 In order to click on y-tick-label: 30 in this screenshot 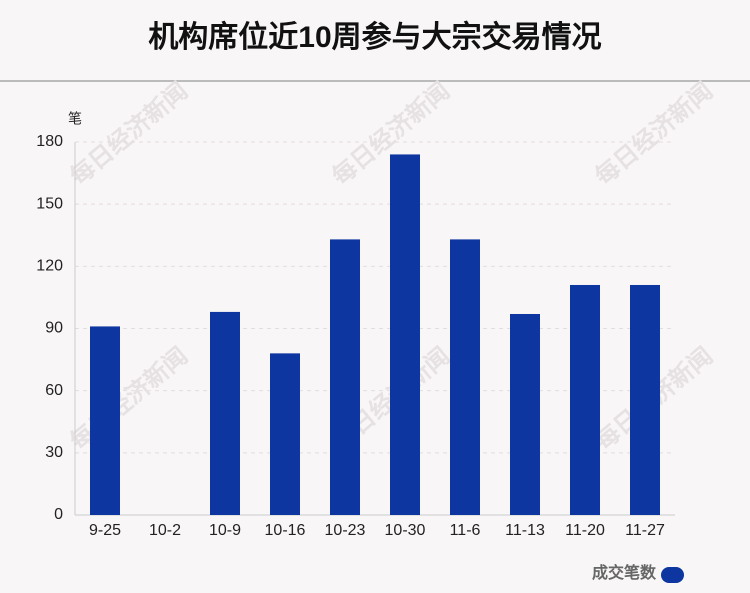, I will do `click(54, 452)`.